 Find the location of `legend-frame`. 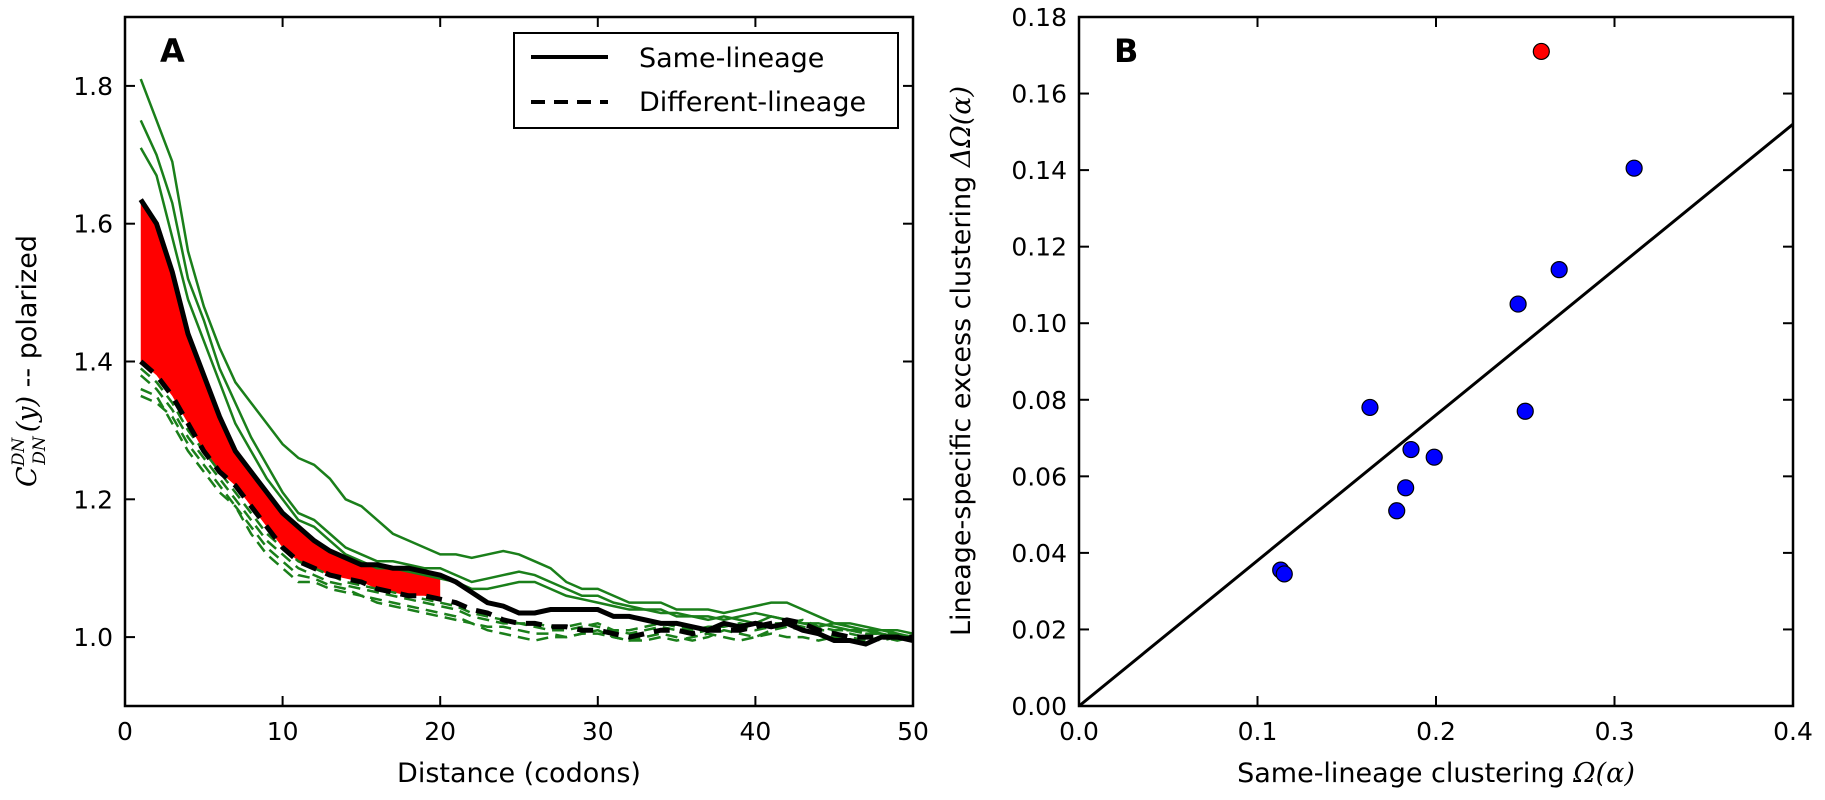

legend-frame is located at coordinates (706, 80).